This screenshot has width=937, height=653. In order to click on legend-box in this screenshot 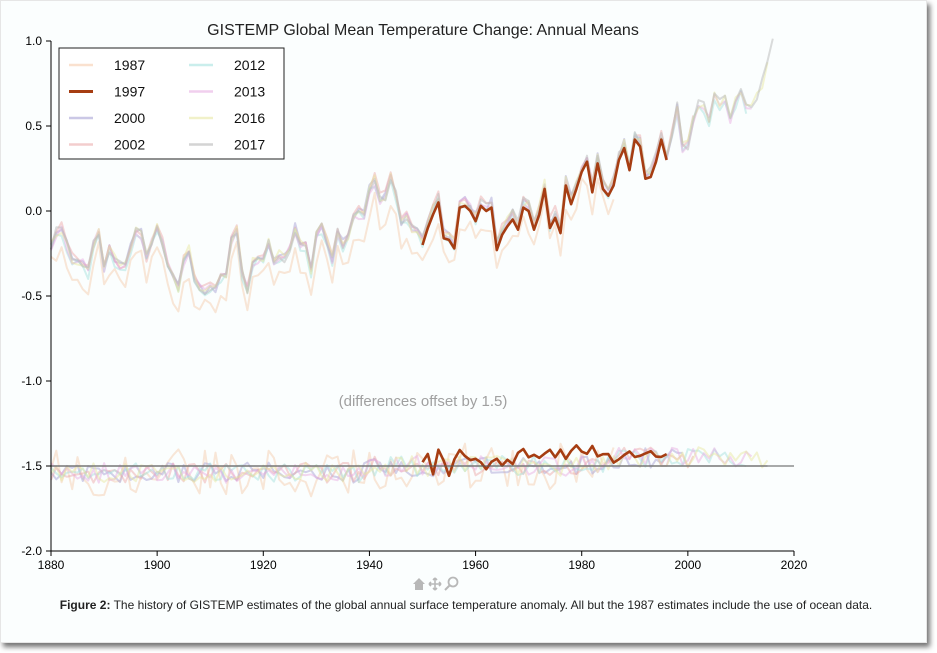, I will do `click(171, 103)`.